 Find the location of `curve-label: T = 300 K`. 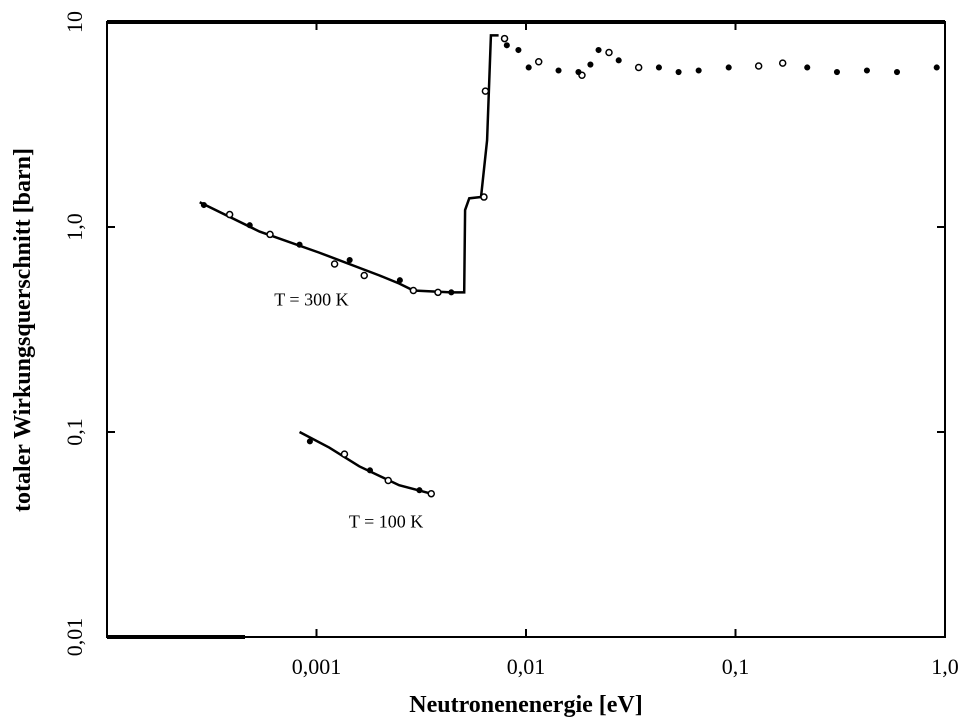

curve-label: T = 300 K is located at coordinates (311, 299).